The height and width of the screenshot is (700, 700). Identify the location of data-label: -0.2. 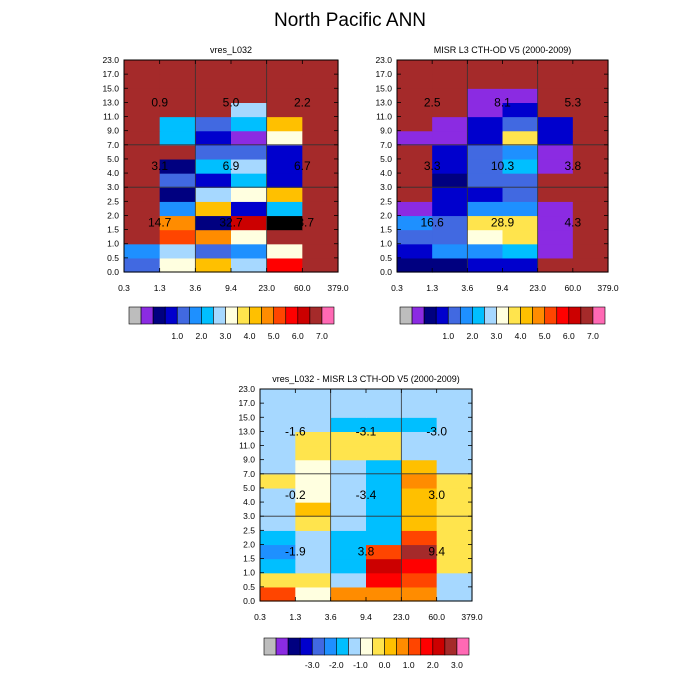
(295, 495).